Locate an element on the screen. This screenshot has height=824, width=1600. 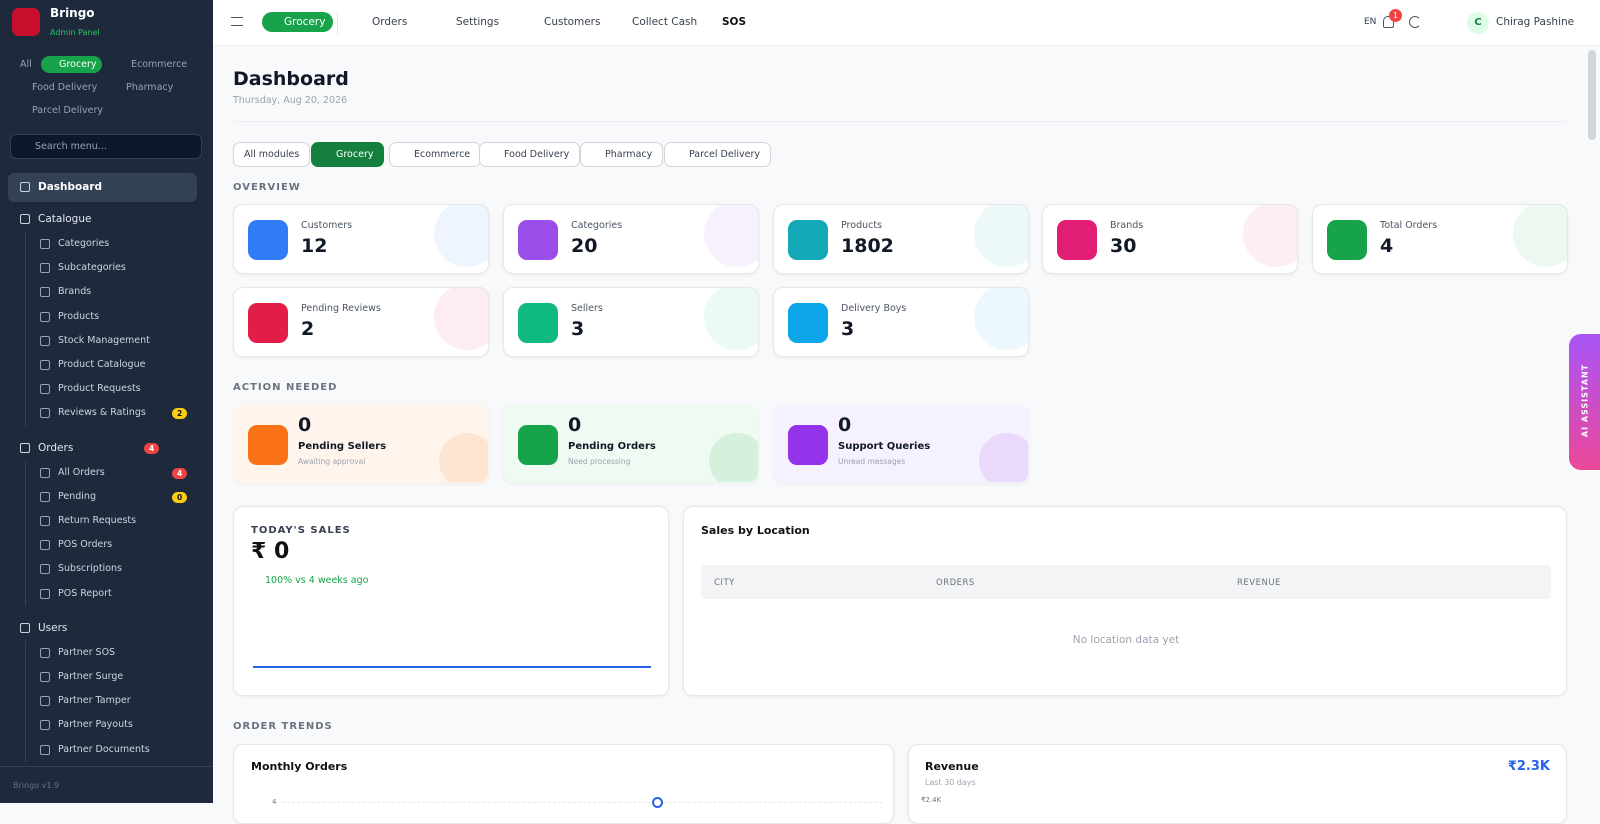
submenu-item: Pending is located at coordinates (68, 496).